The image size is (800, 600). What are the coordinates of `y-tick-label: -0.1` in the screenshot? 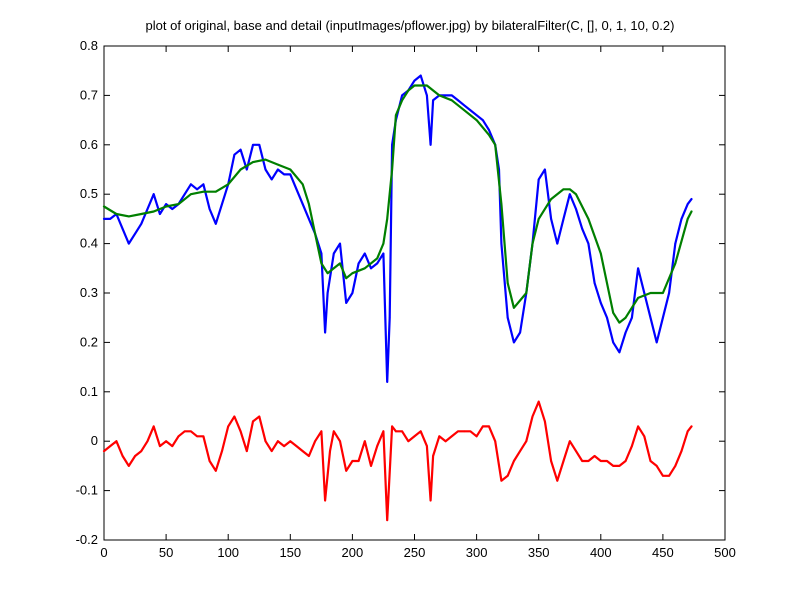 It's located at (87, 490).